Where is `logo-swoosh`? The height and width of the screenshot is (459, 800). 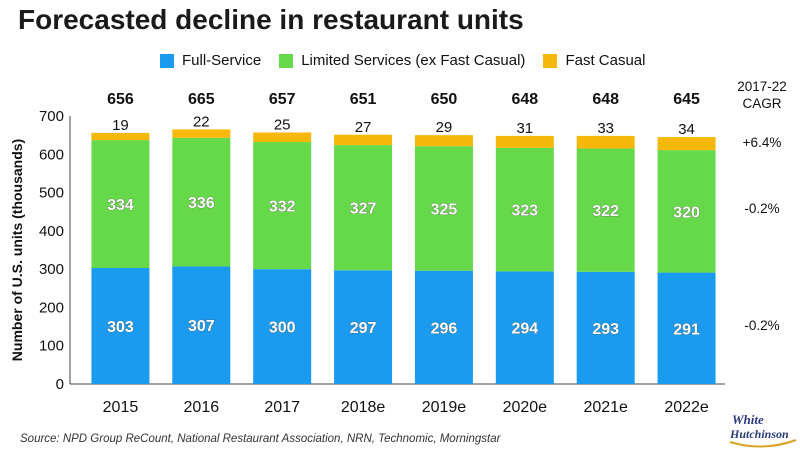 logo-swoosh is located at coordinates (763, 443).